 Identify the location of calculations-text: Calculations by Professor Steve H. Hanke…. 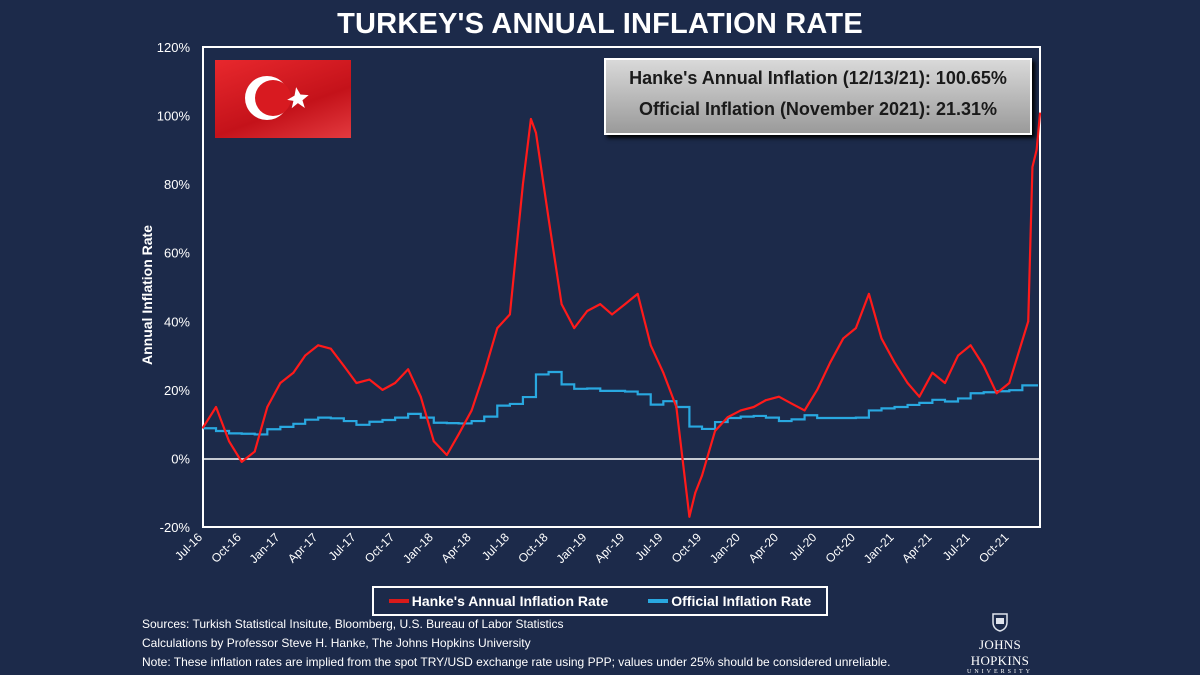
(336, 643).